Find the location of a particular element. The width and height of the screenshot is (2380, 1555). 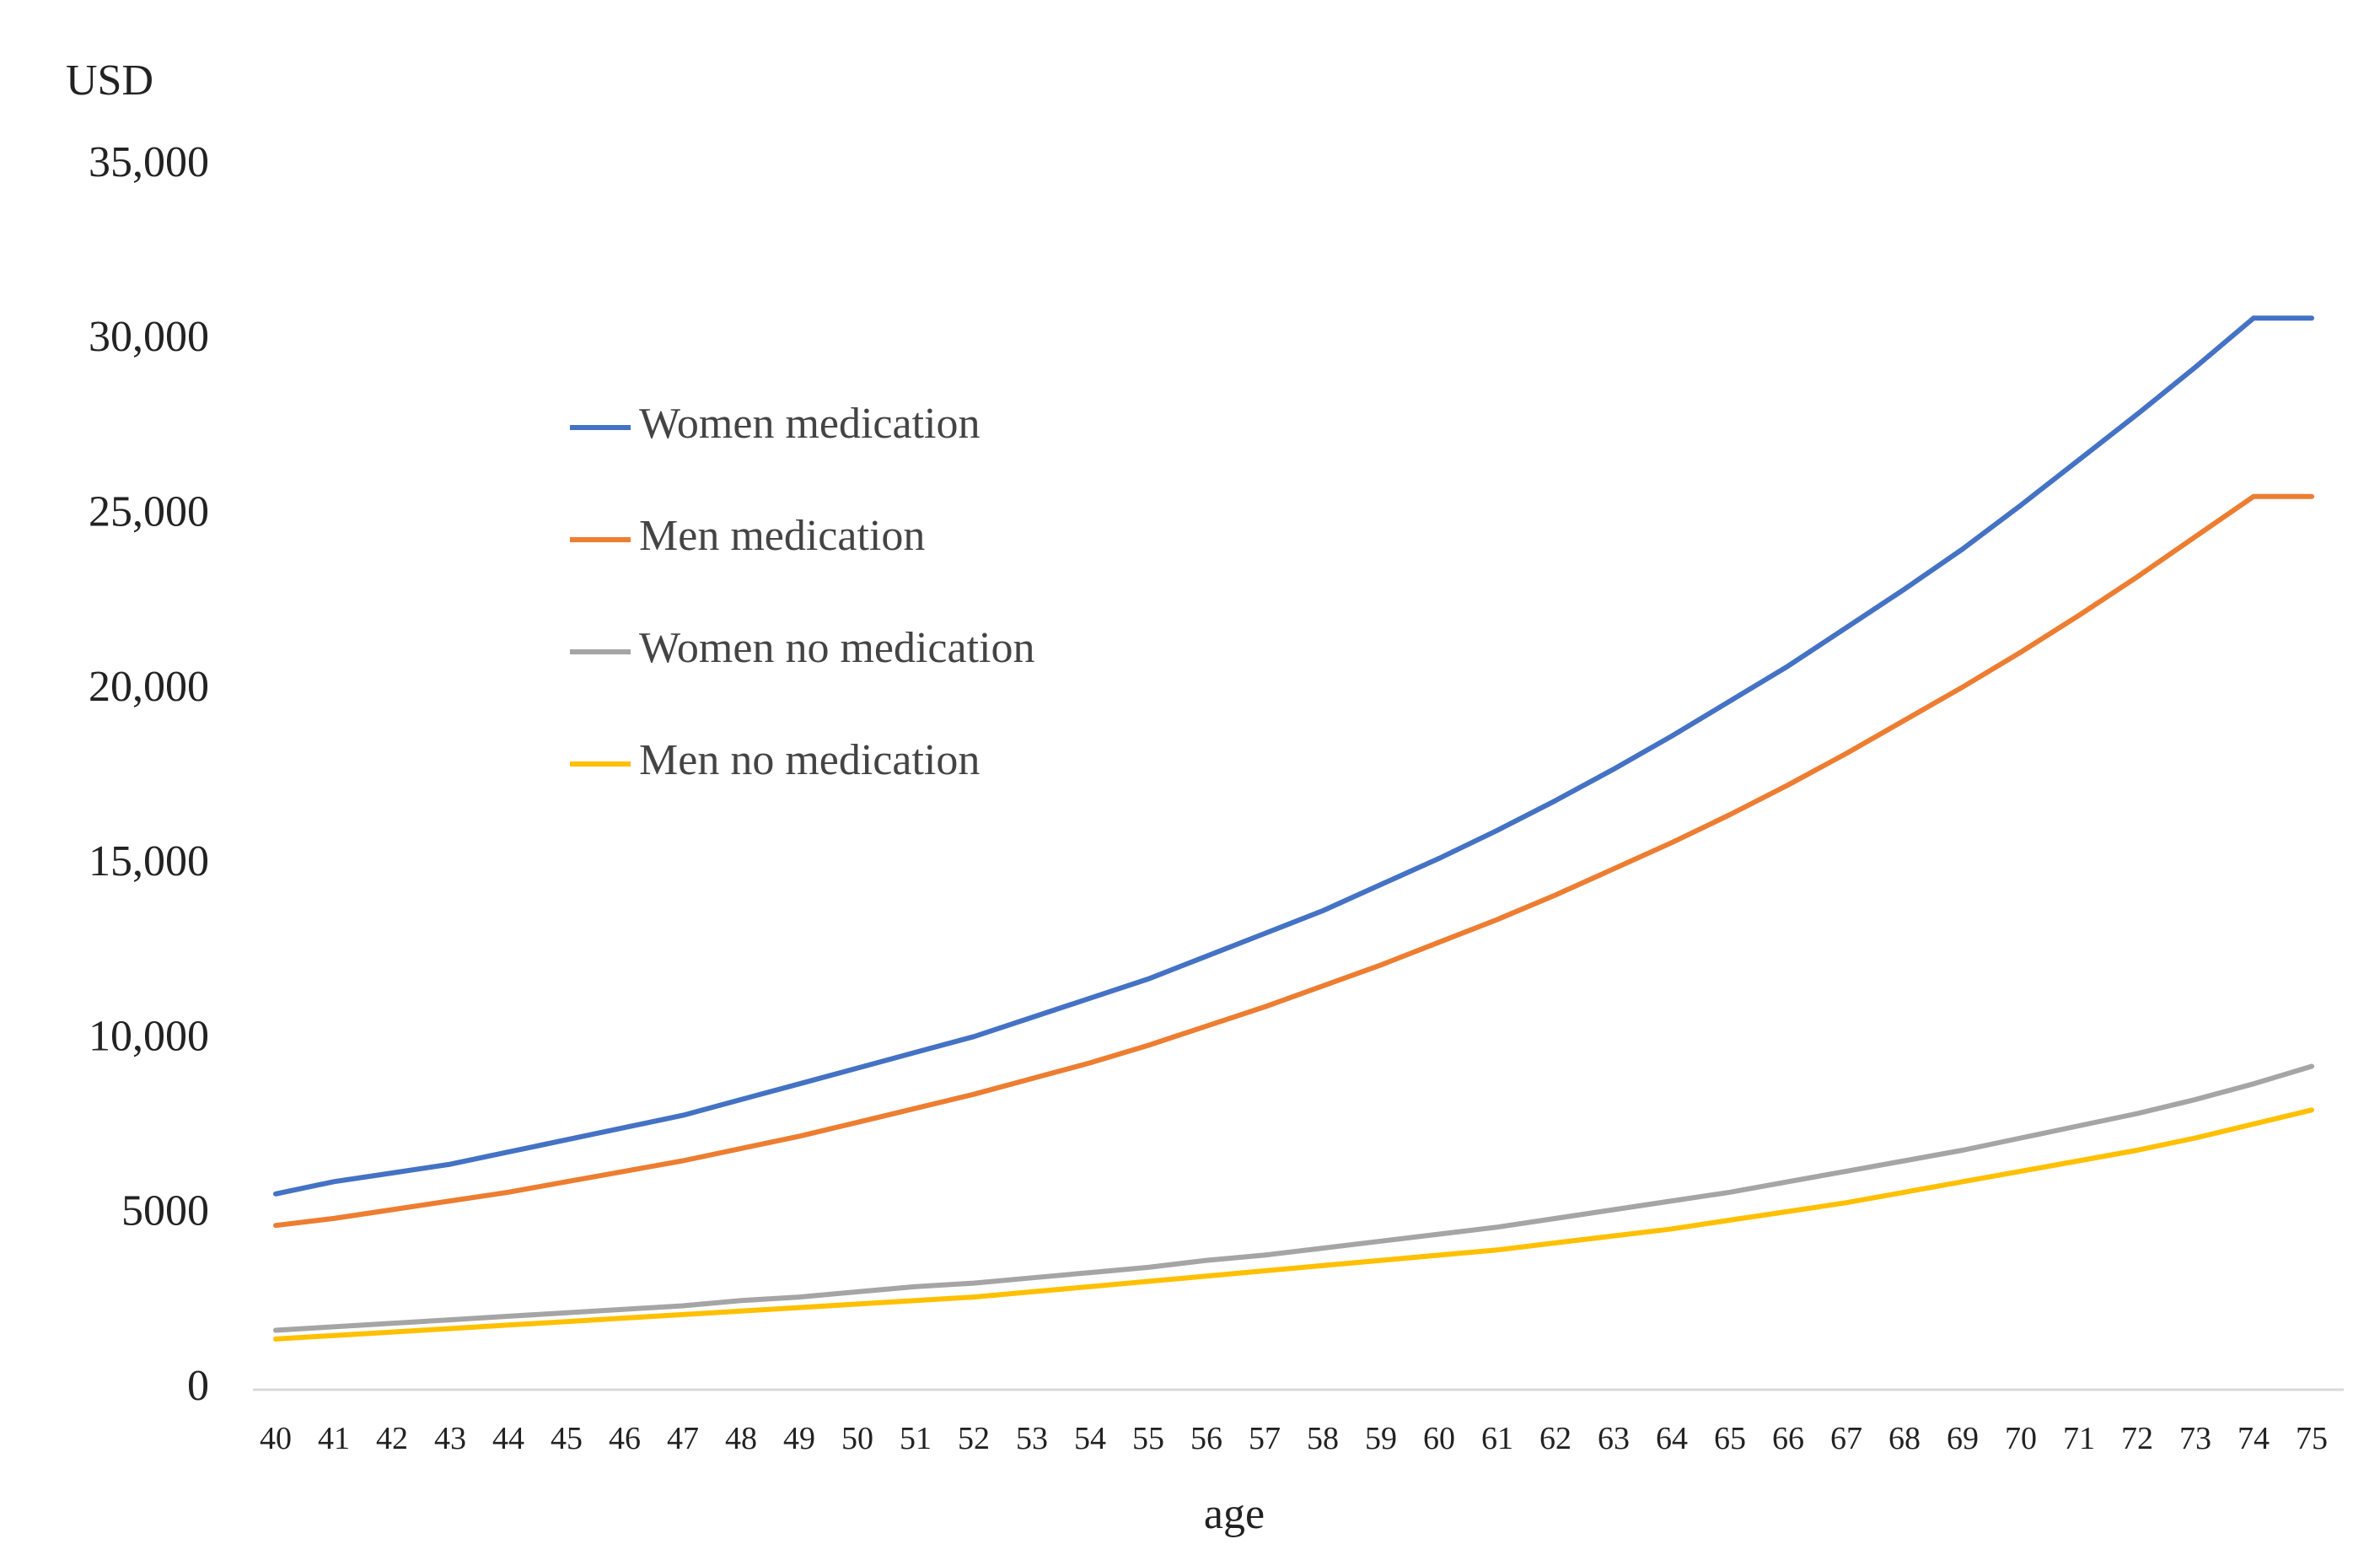

y-axis-title: USD is located at coordinates (109, 80).